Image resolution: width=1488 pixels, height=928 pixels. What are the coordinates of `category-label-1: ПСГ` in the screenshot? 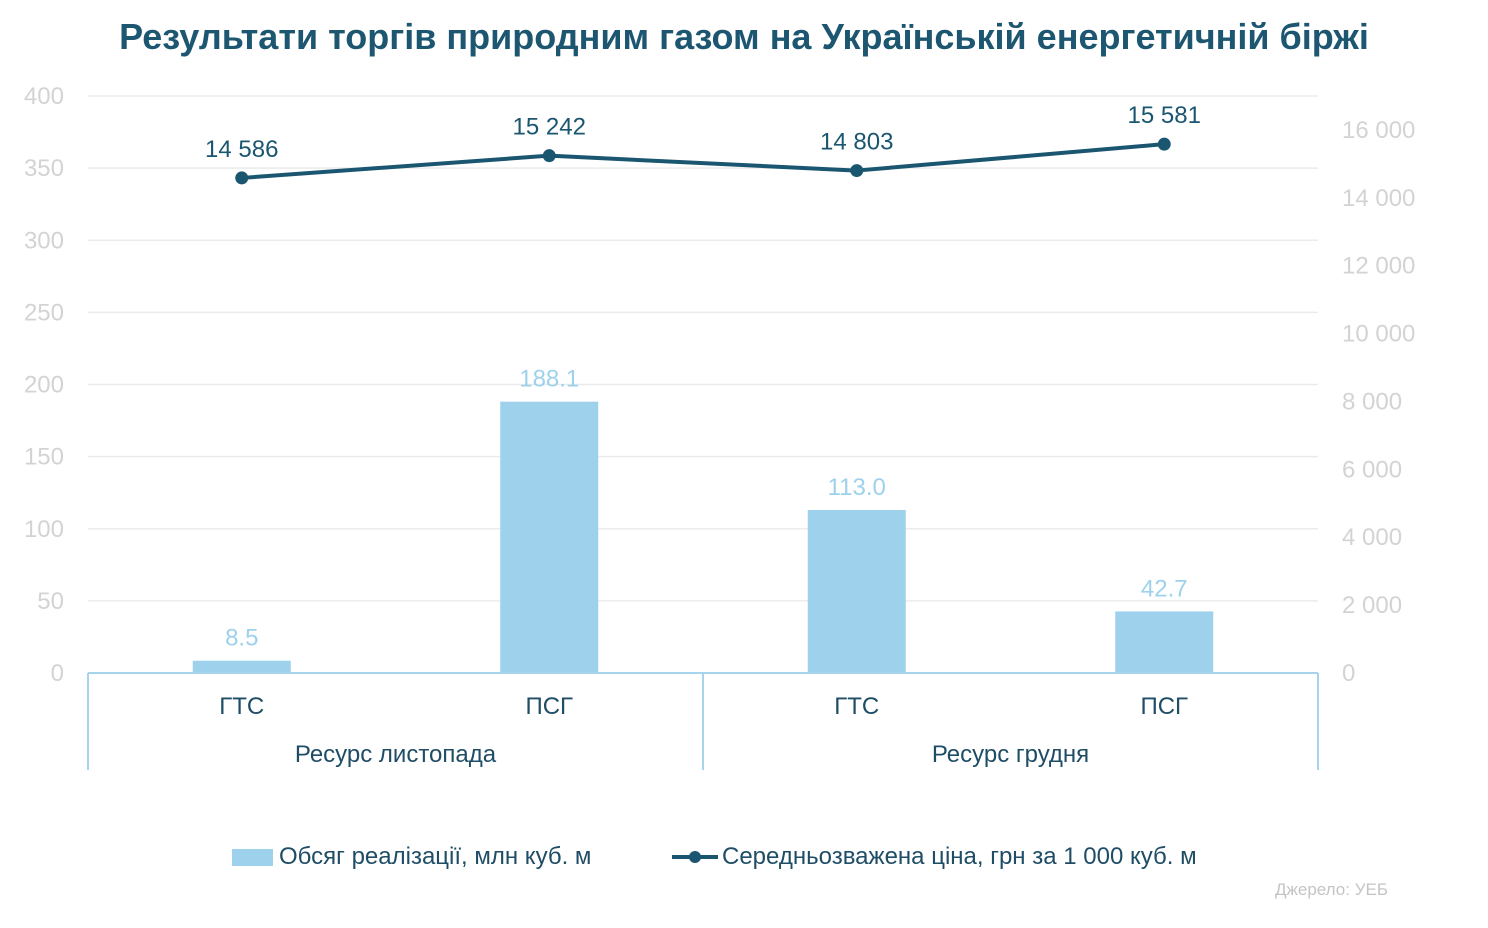 It's located at (549, 706).